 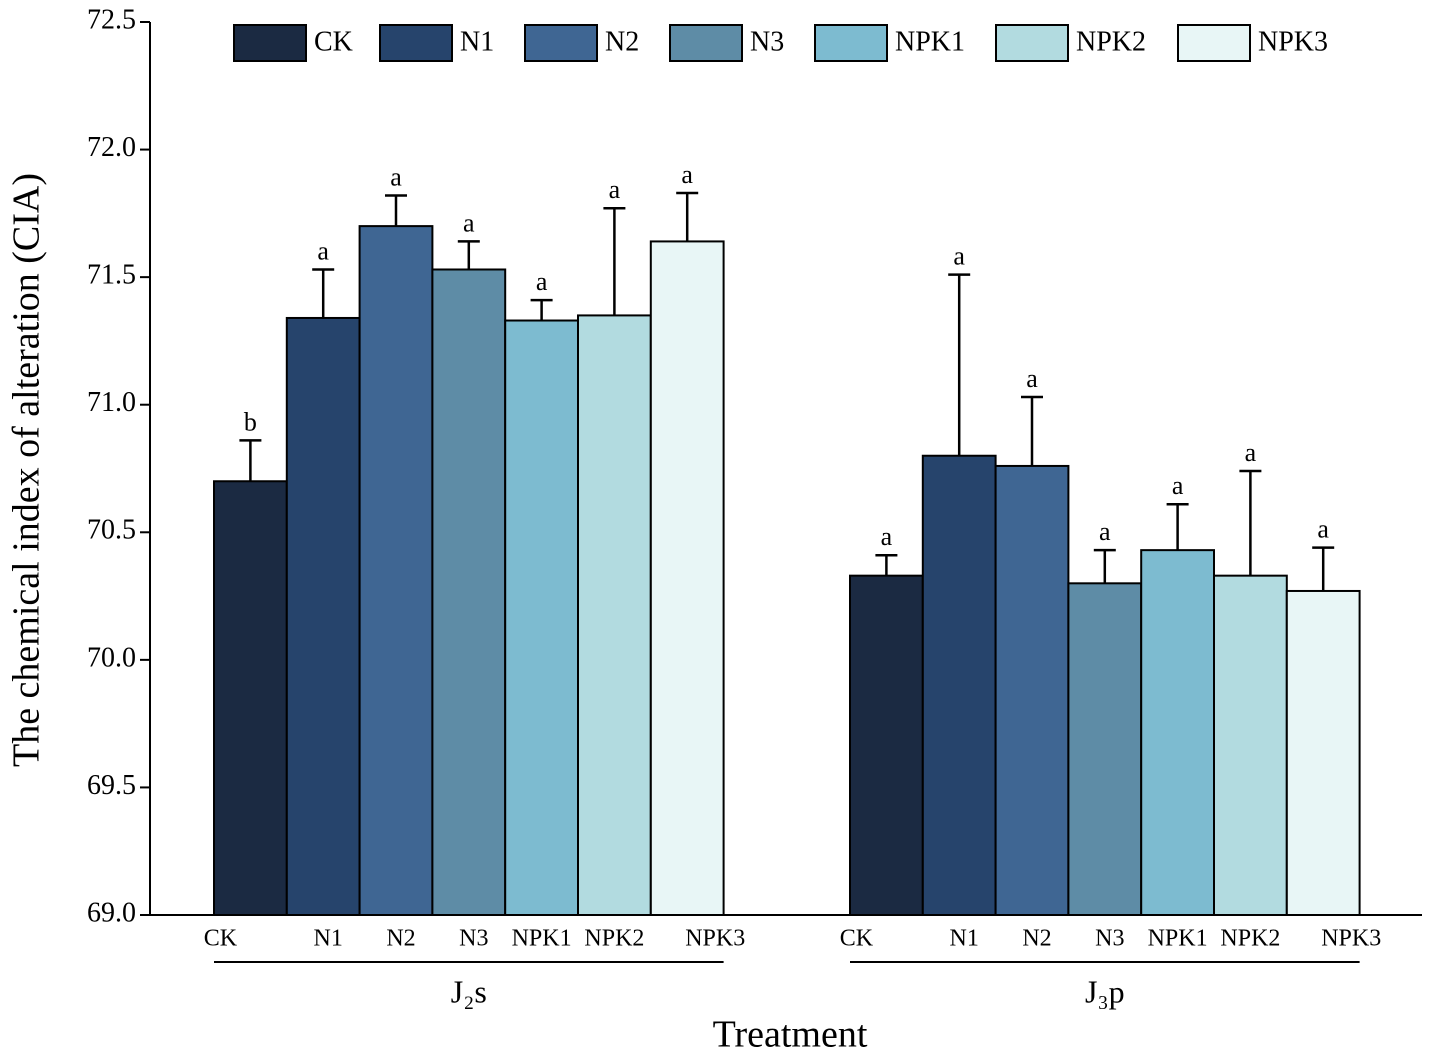 What do you see at coordinates (1111, 41) in the screenshot?
I see `legend-label: NPK2` at bounding box center [1111, 41].